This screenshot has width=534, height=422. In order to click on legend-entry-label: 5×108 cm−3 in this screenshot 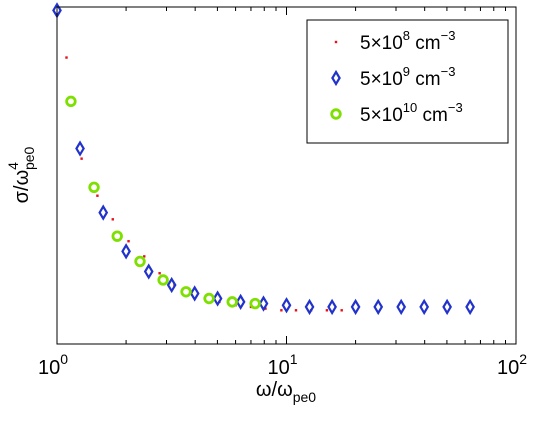, I will do `click(407, 41)`.